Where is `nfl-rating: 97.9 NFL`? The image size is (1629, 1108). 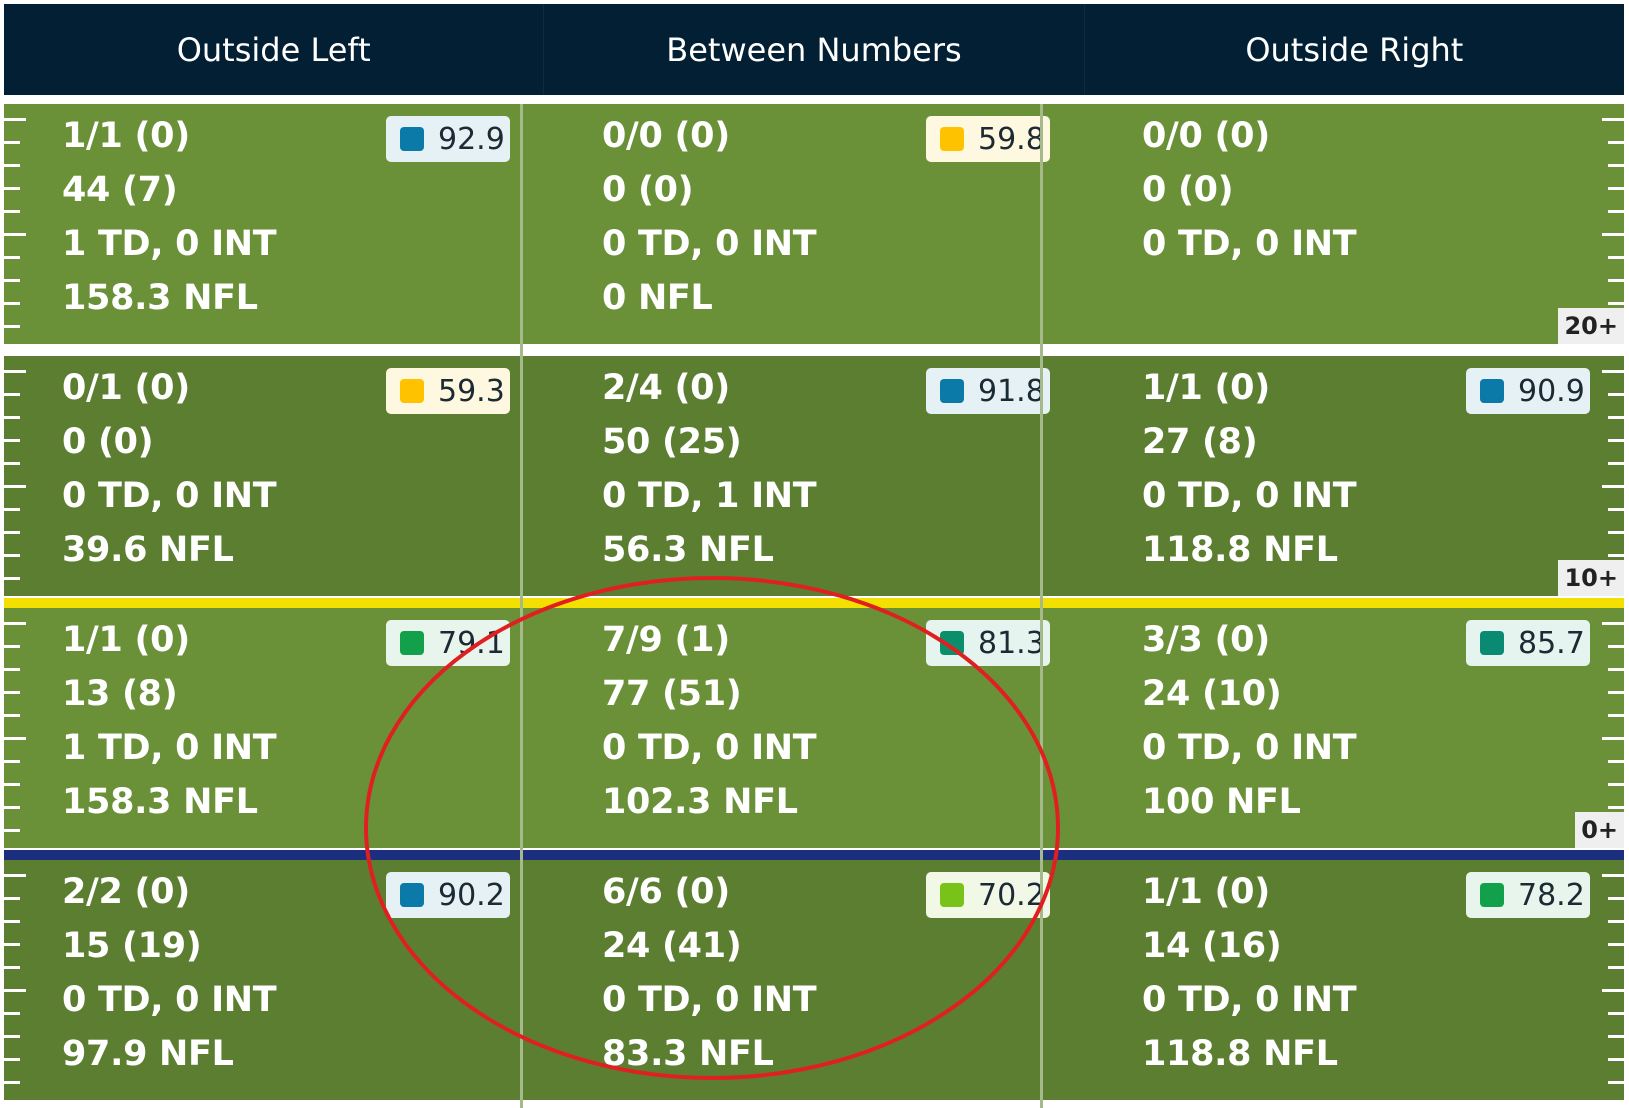 nfl-rating: 97.9 NFL is located at coordinates (148, 1054).